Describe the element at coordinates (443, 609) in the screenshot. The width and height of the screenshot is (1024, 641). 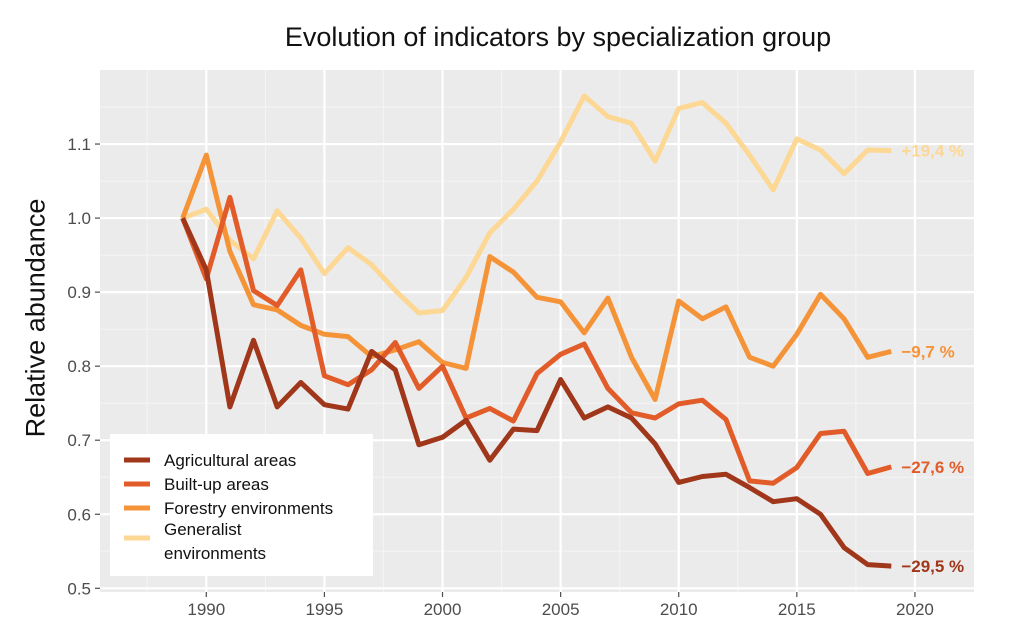
I see `x-tick-label: 2000` at that location.